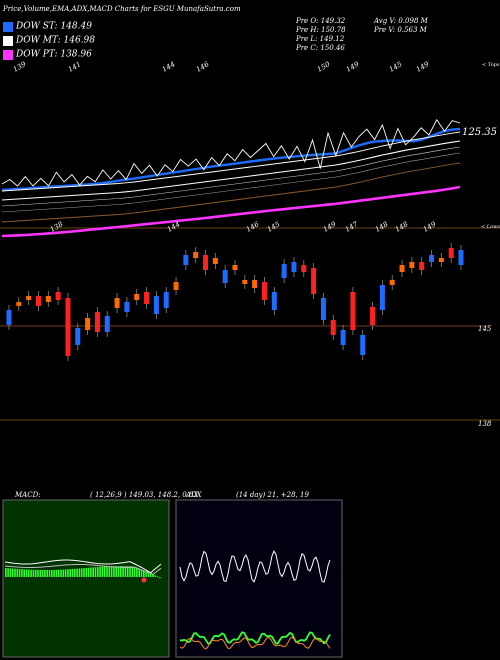 Image resolution: width=500 pixels, height=660 pixels. I want to click on legend-label: DOW MT: 146.98, so click(55, 40).